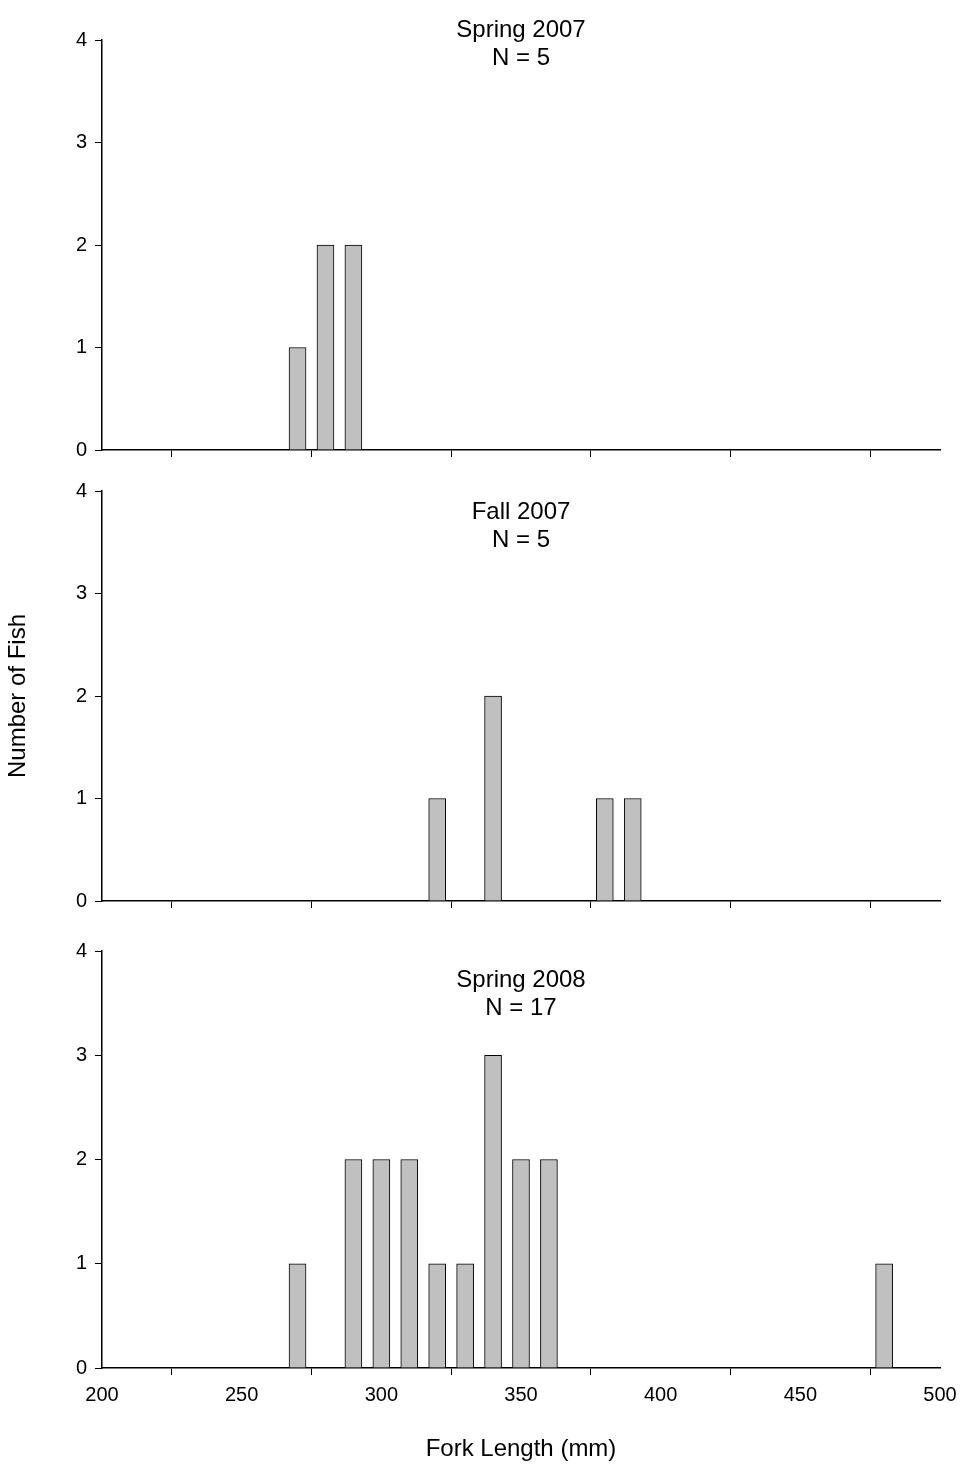 This screenshot has height=1481, width=972. I want to click on chart-subtitle: N = 5, so click(521, 56).